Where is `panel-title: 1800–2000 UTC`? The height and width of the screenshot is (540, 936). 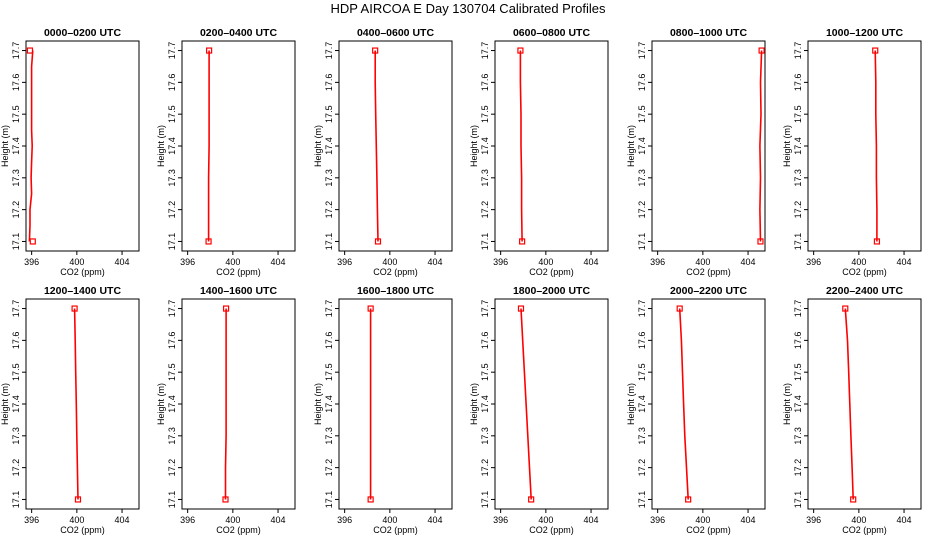 panel-title: 1800–2000 UTC is located at coordinates (551, 291).